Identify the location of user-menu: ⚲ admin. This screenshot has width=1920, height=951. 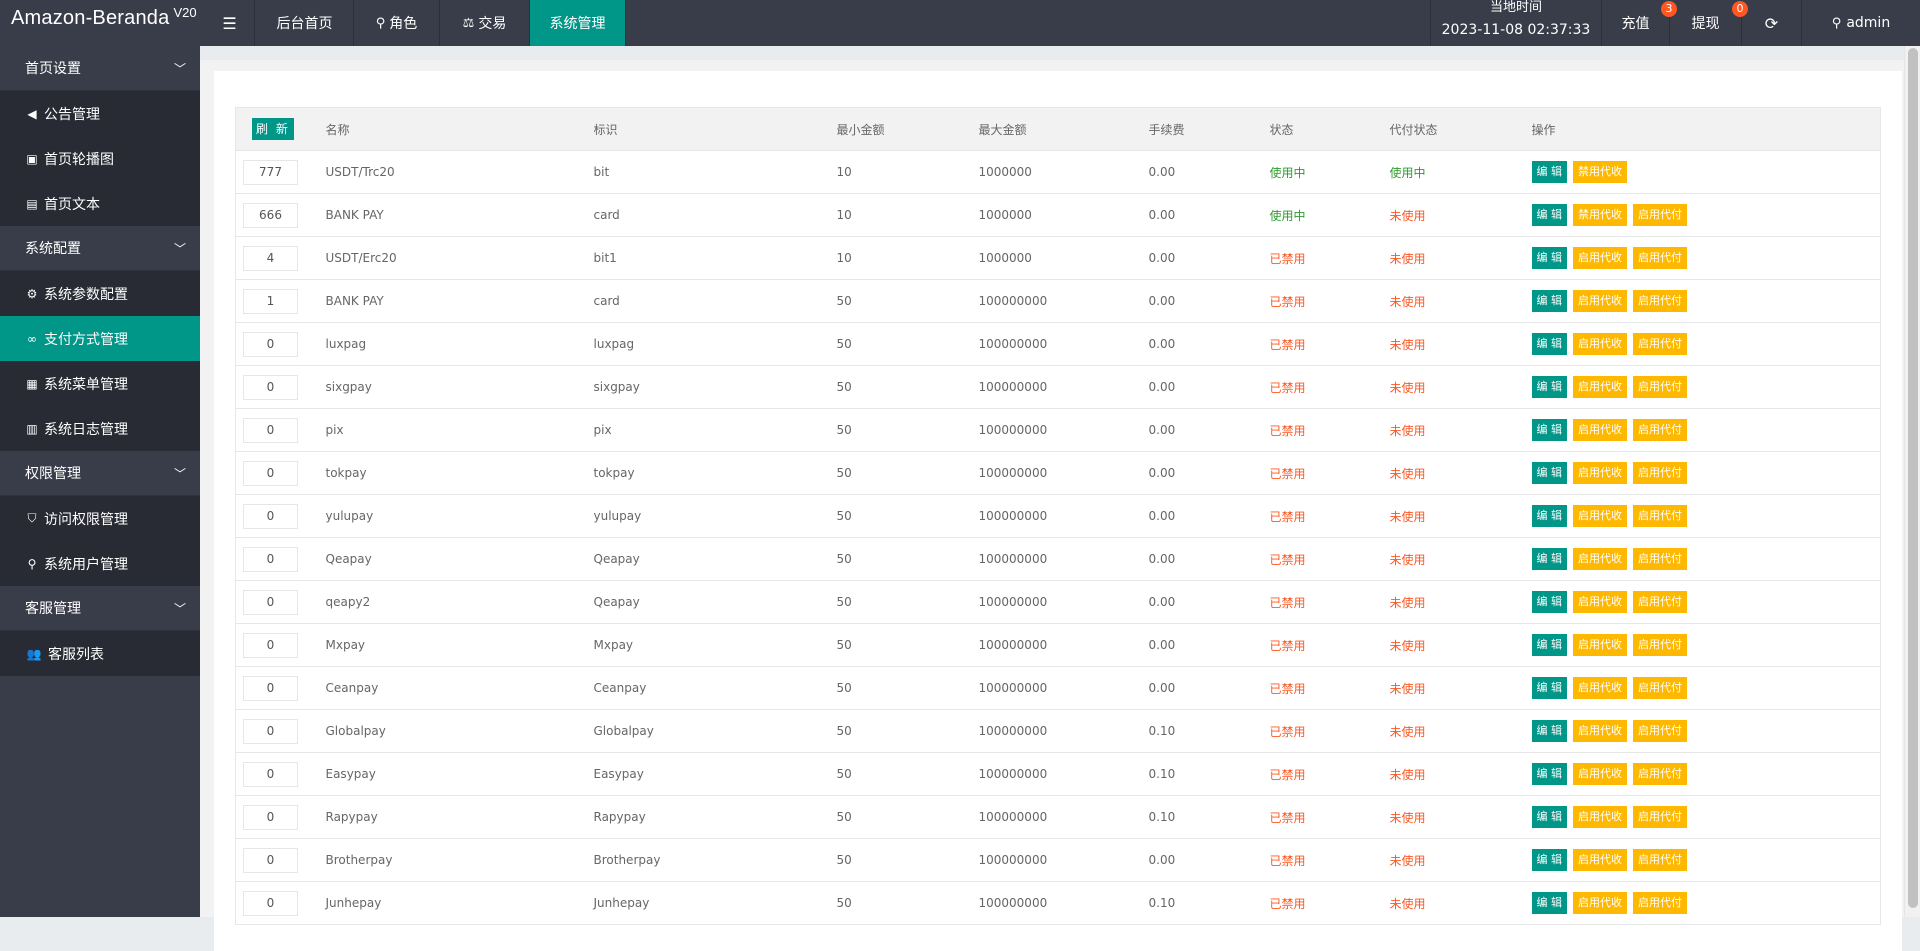
(1861, 23).